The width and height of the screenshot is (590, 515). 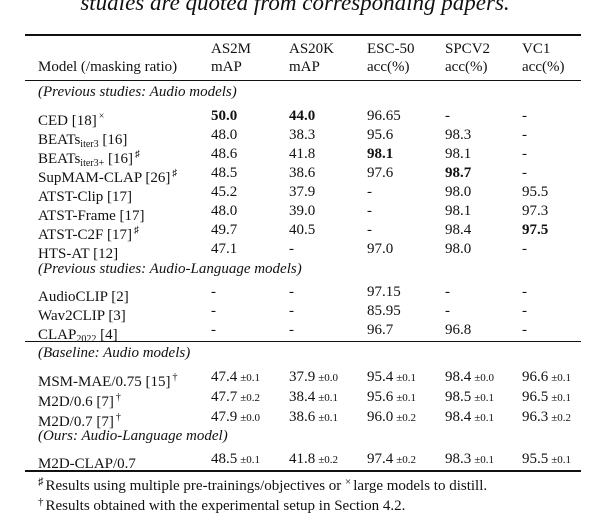 I want to click on header-rule, so click(x=303, y=80).